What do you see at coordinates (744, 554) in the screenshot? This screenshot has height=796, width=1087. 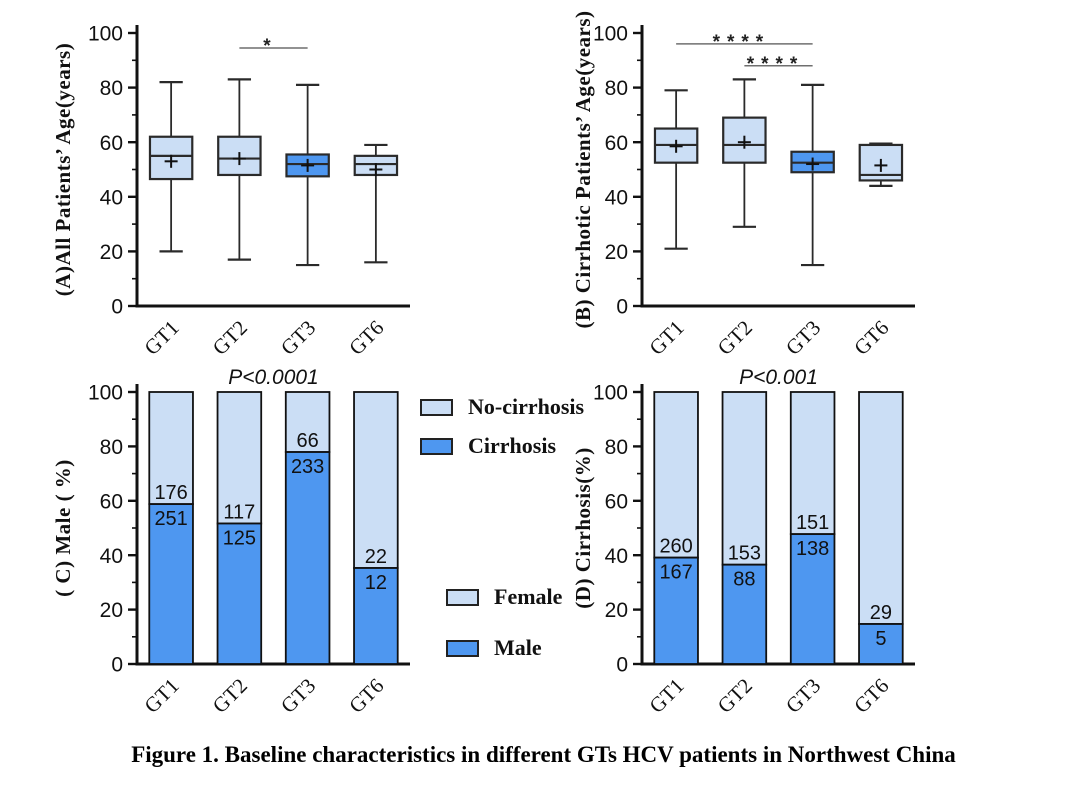 I see `no-cirrhosis-count-gt2: 153` at bounding box center [744, 554].